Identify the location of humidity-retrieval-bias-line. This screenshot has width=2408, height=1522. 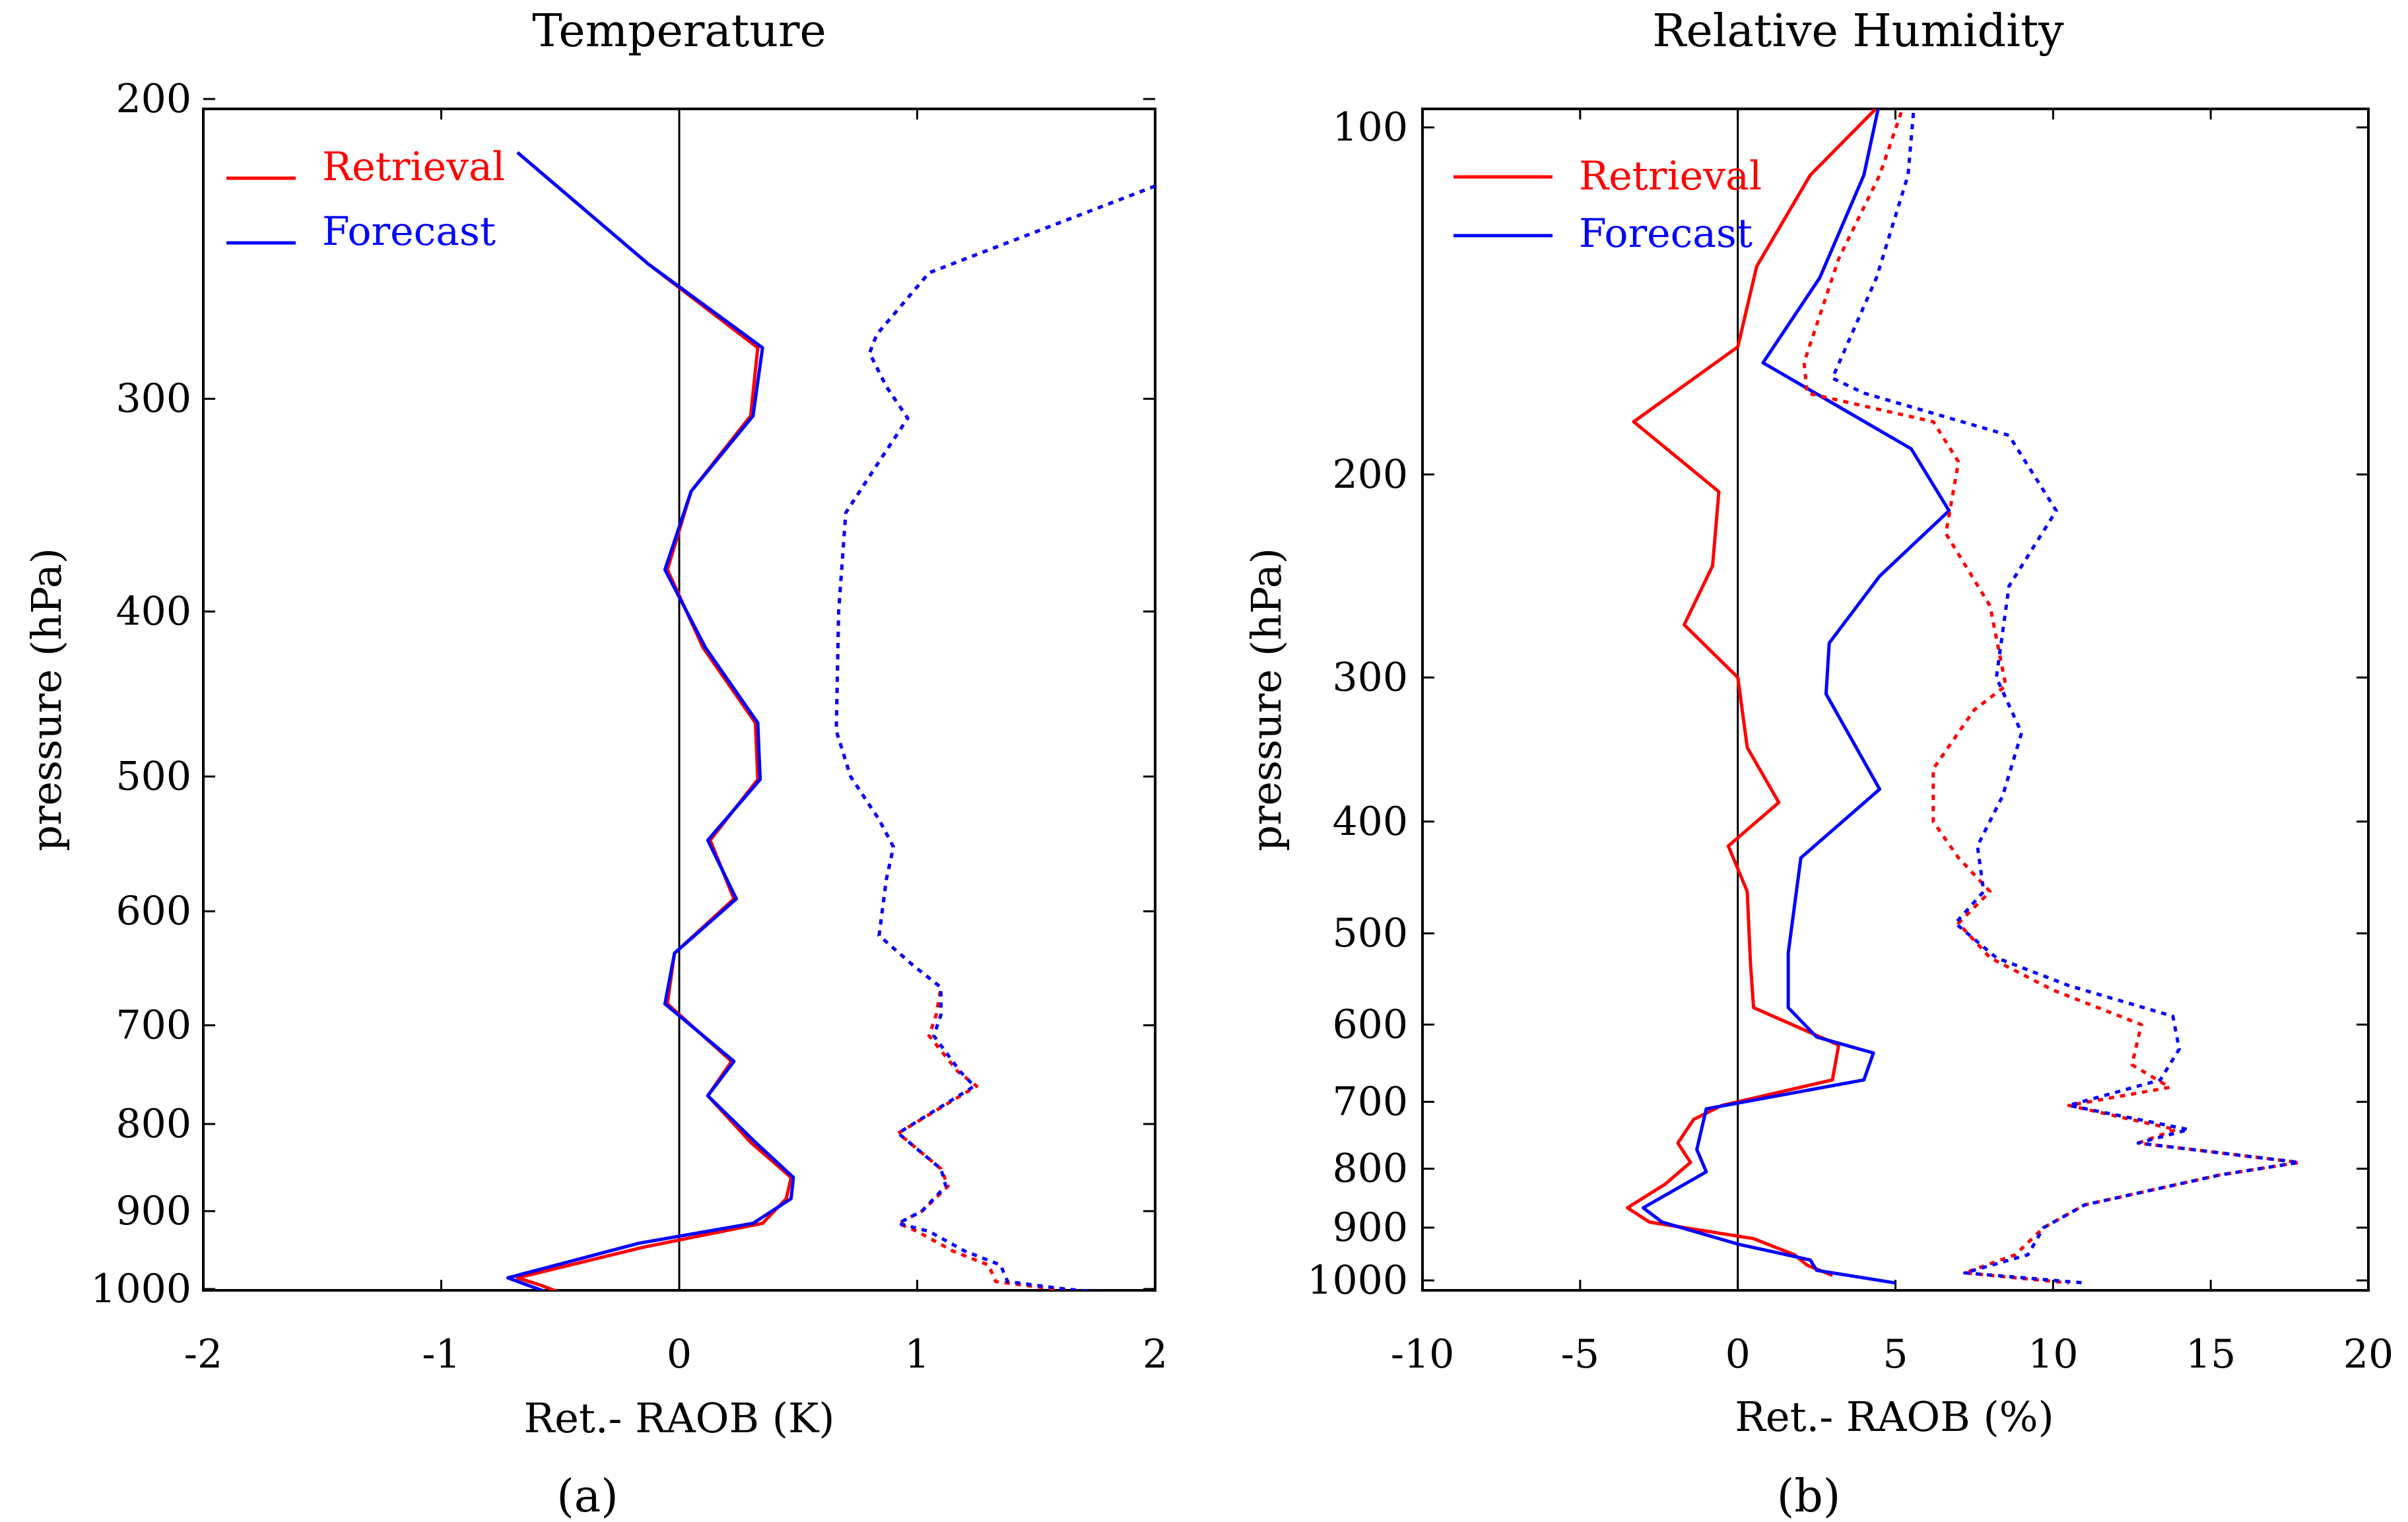
(1752, 693).